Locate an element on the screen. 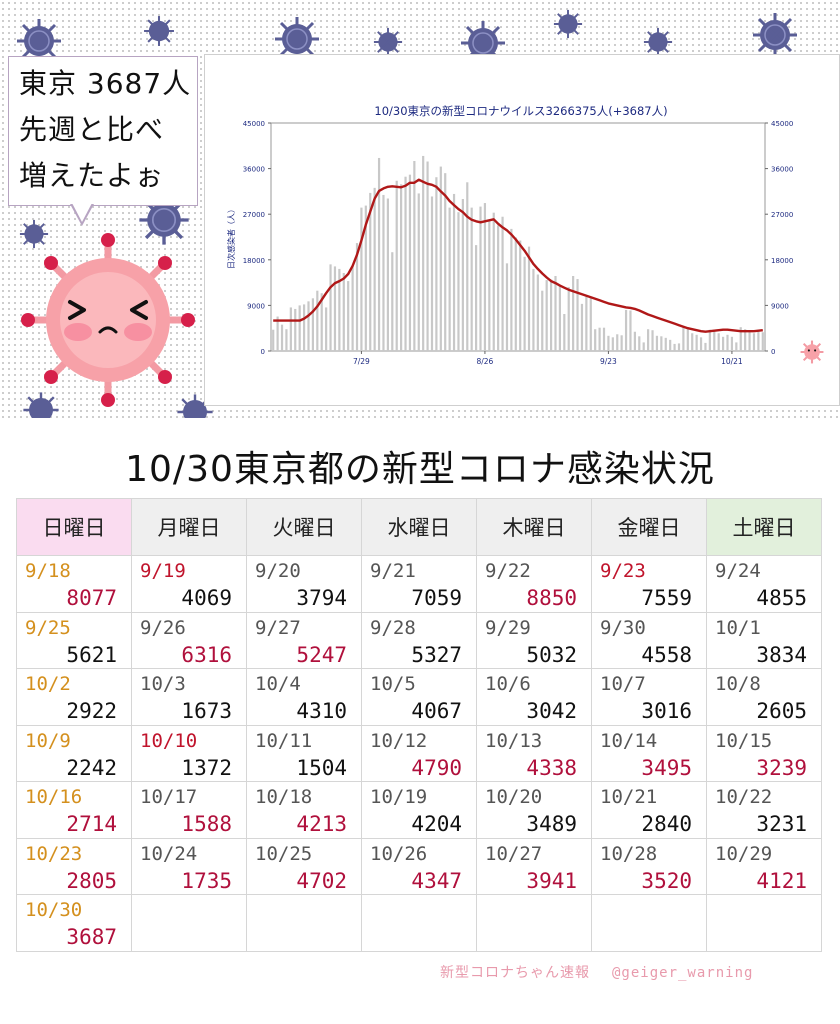  footer-handle: @geiger_warning is located at coordinates (683, 973).